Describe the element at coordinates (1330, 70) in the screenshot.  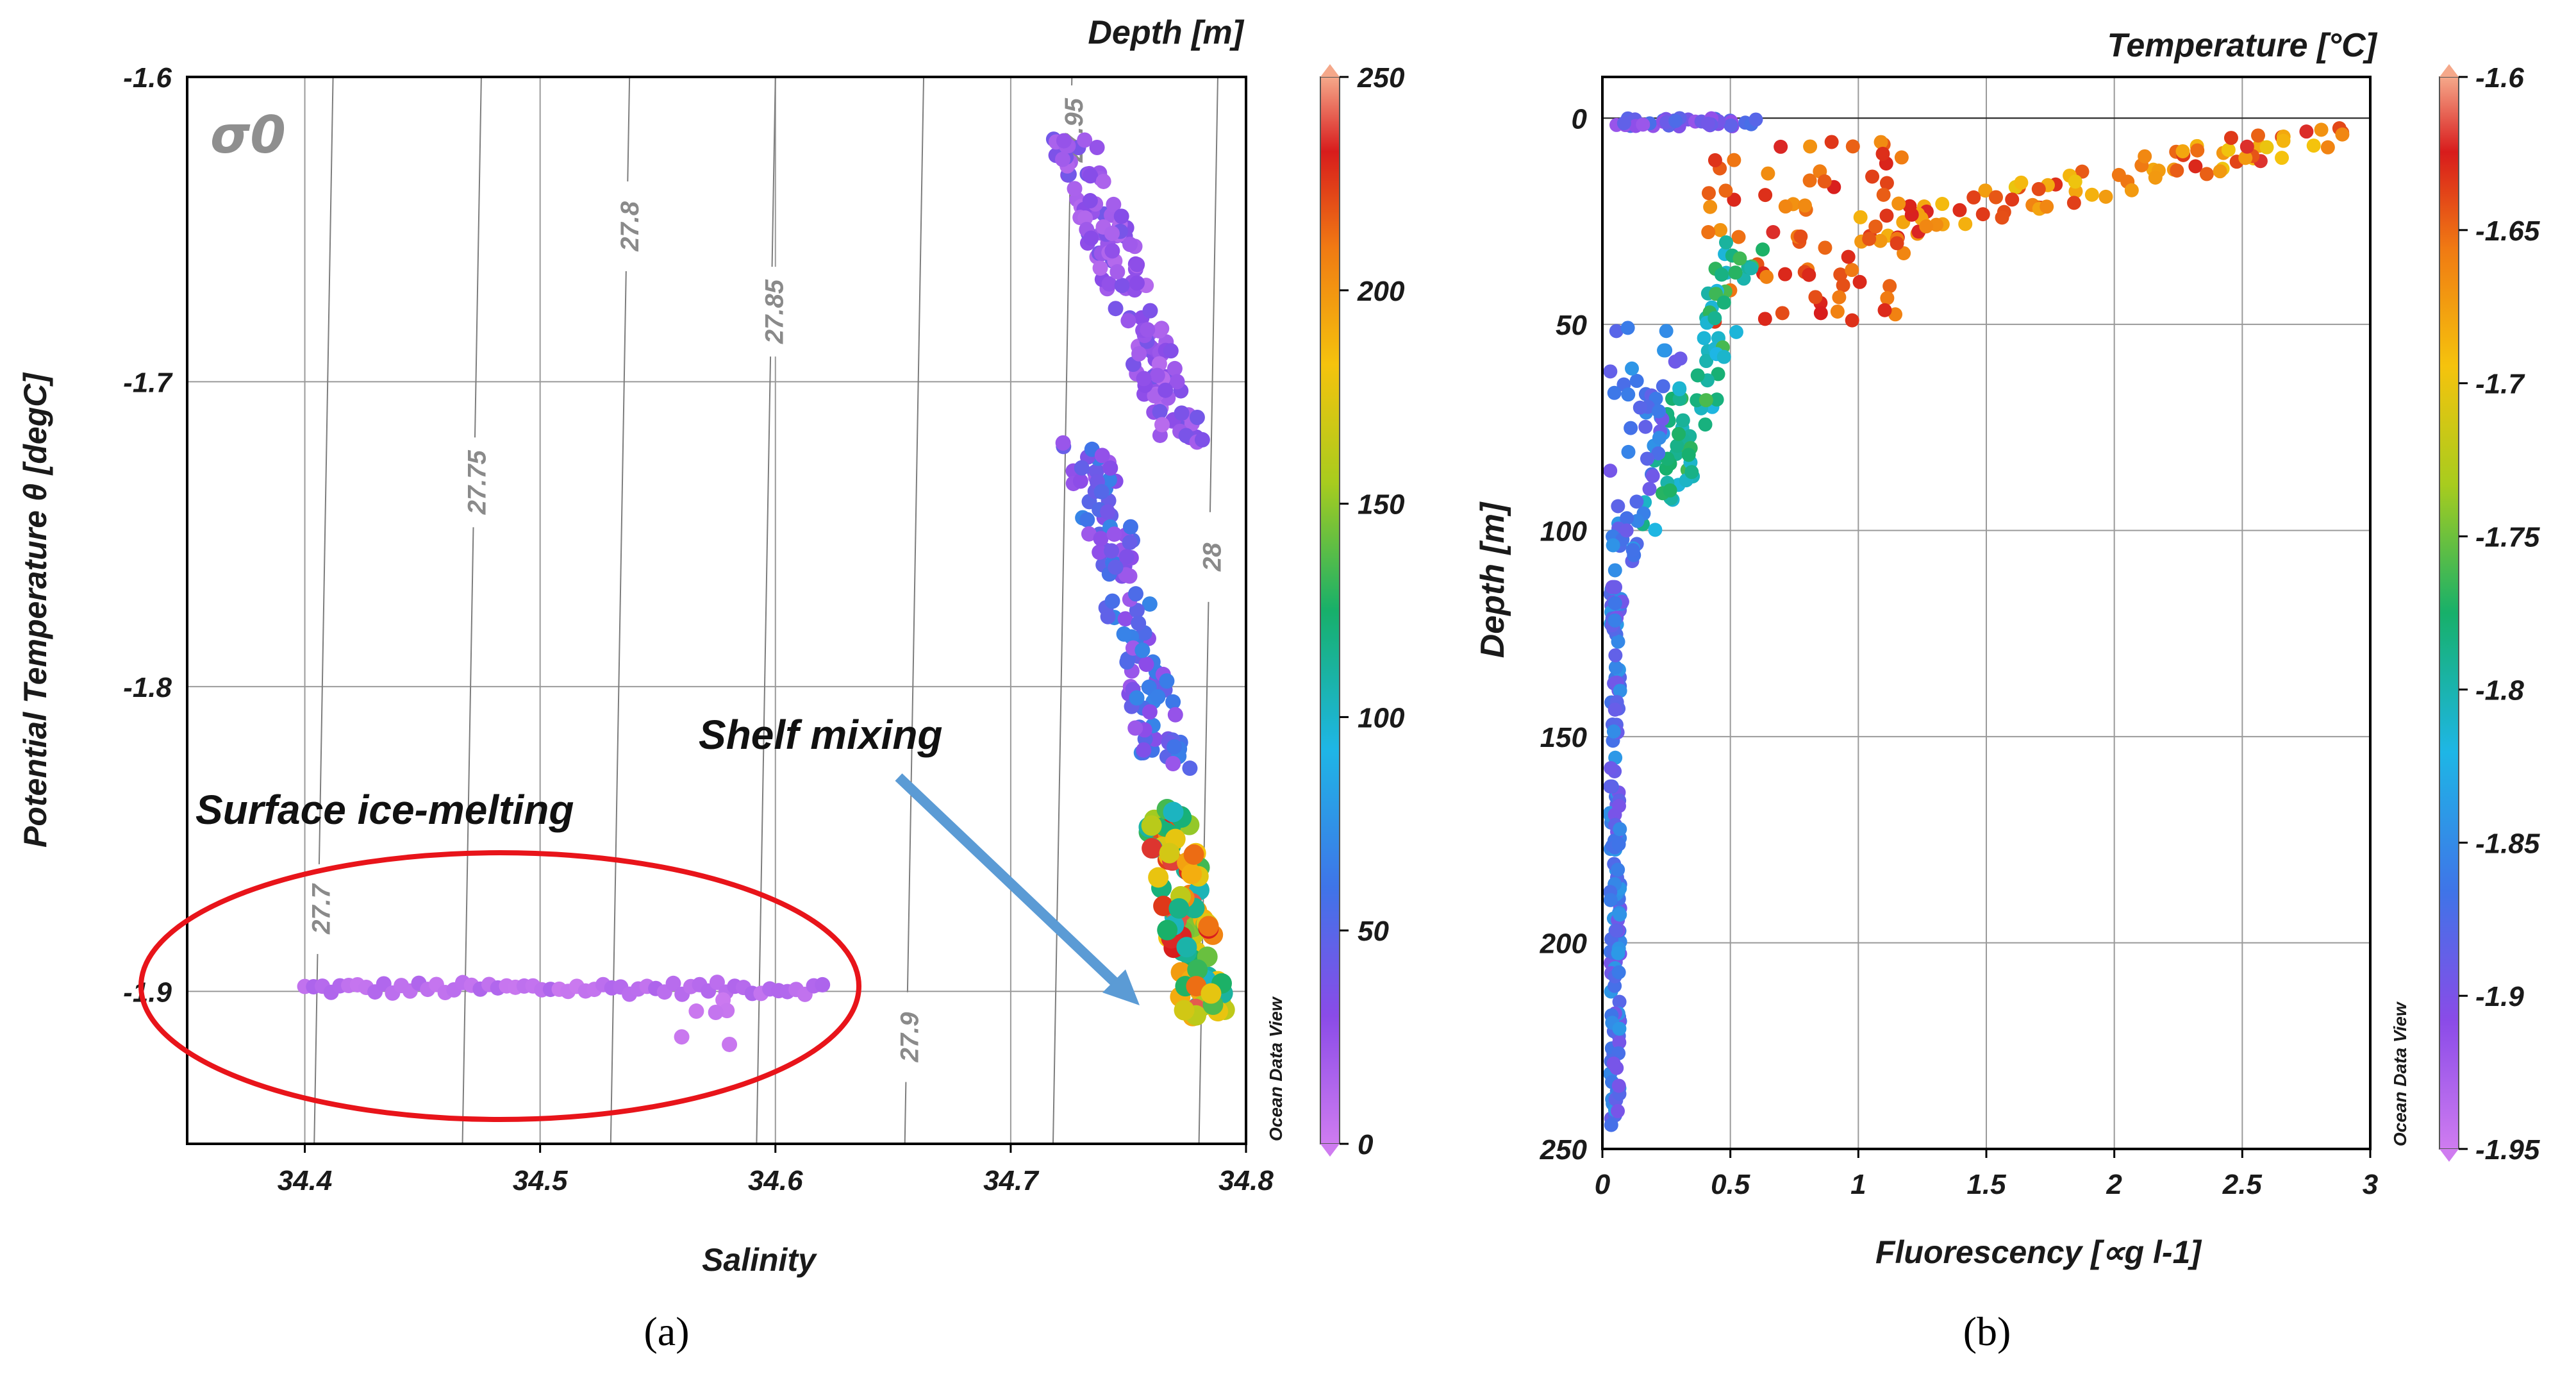
I see `panel-a-colorbar-top-arrow` at that location.